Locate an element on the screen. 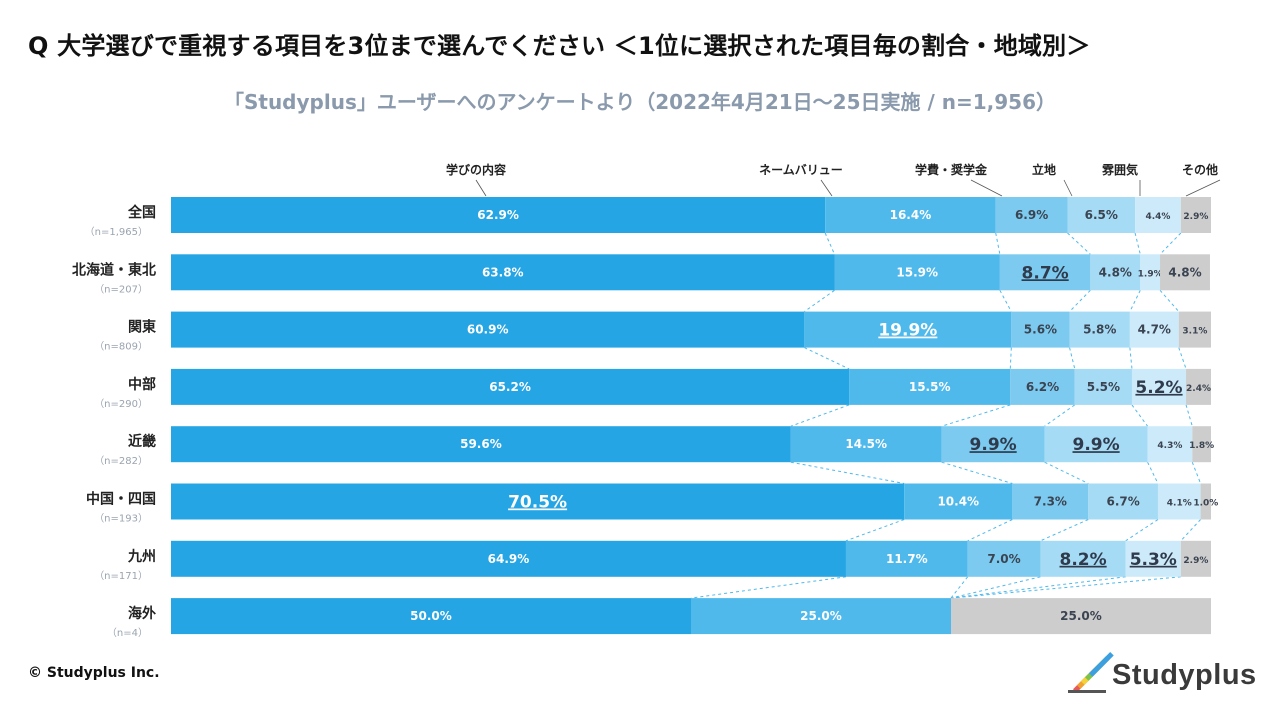 The width and height of the screenshot is (1280, 720). logo-text: Studyplus is located at coordinates (1184, 675).